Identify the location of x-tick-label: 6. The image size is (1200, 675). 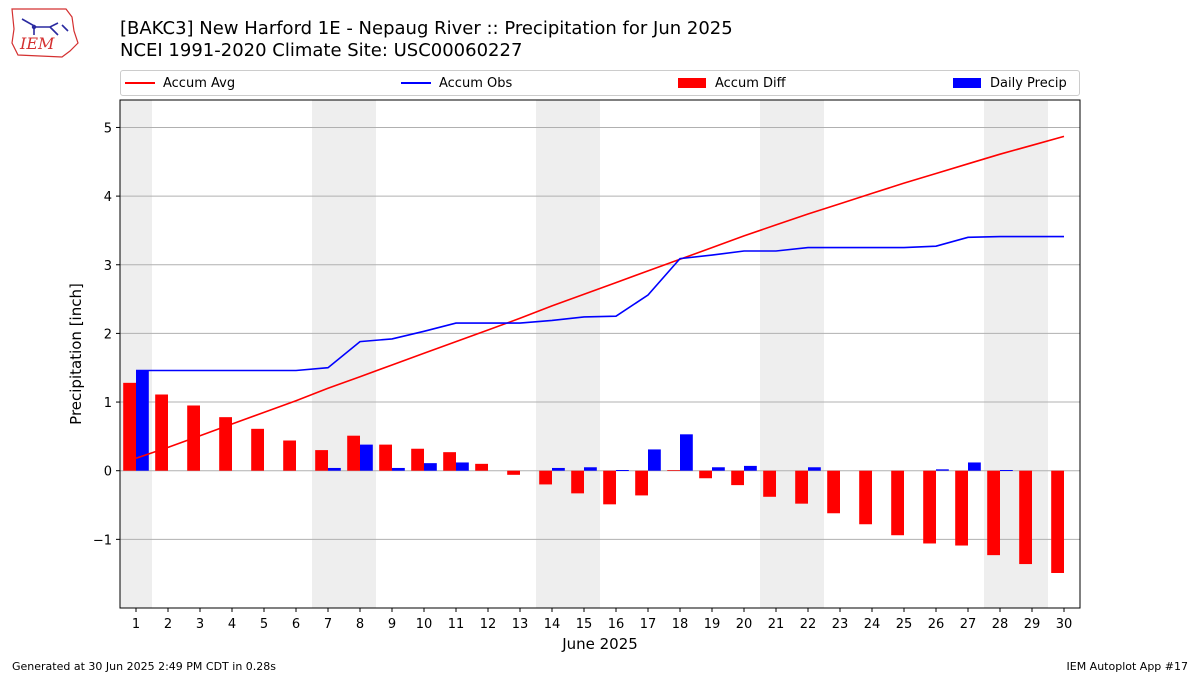
(296, 624).